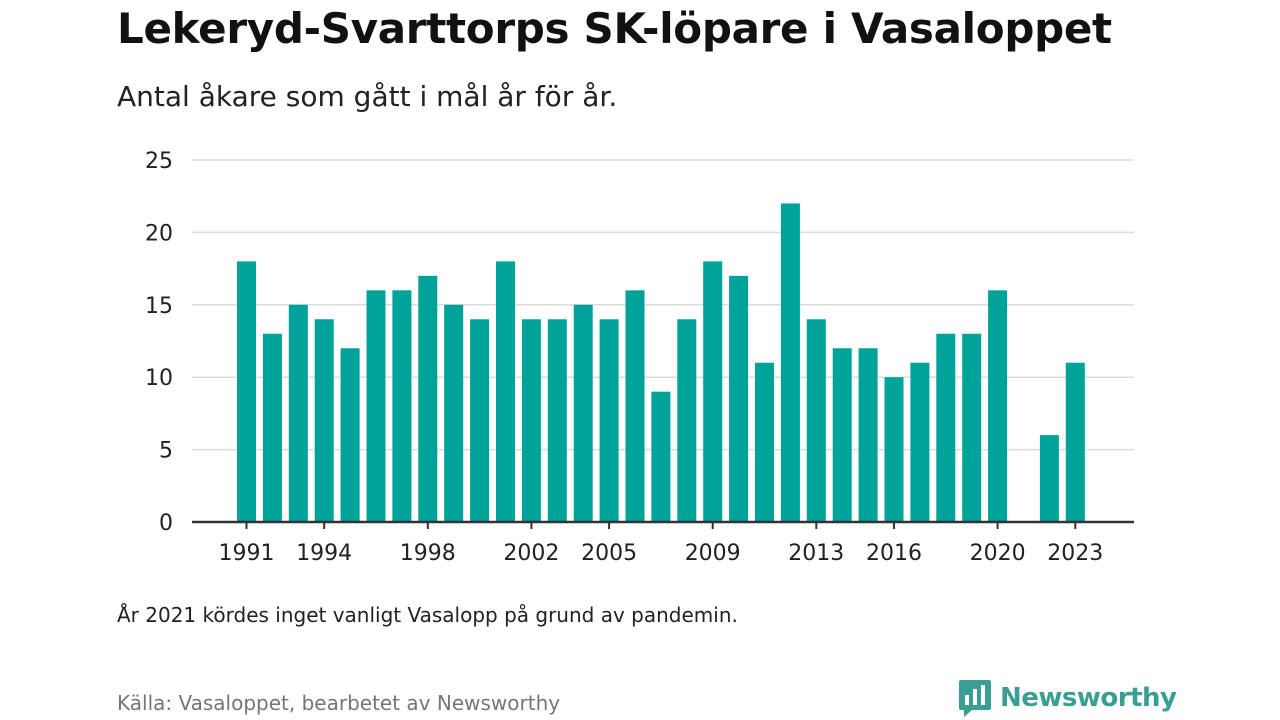  Describe the element at coordinates (713, 553) in the screenshot. I see `x-tick-label: 2009` at that location.